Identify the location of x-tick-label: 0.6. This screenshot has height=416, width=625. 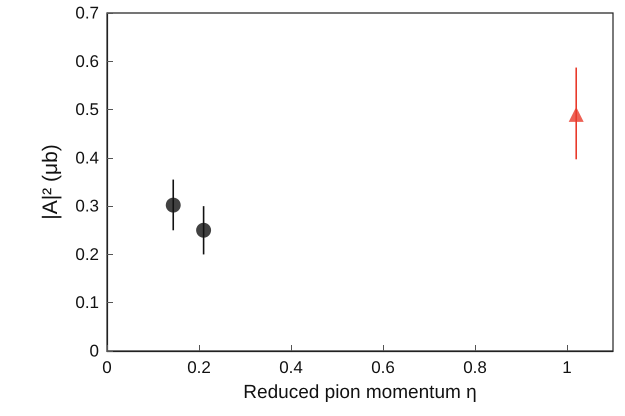
(383, 367).